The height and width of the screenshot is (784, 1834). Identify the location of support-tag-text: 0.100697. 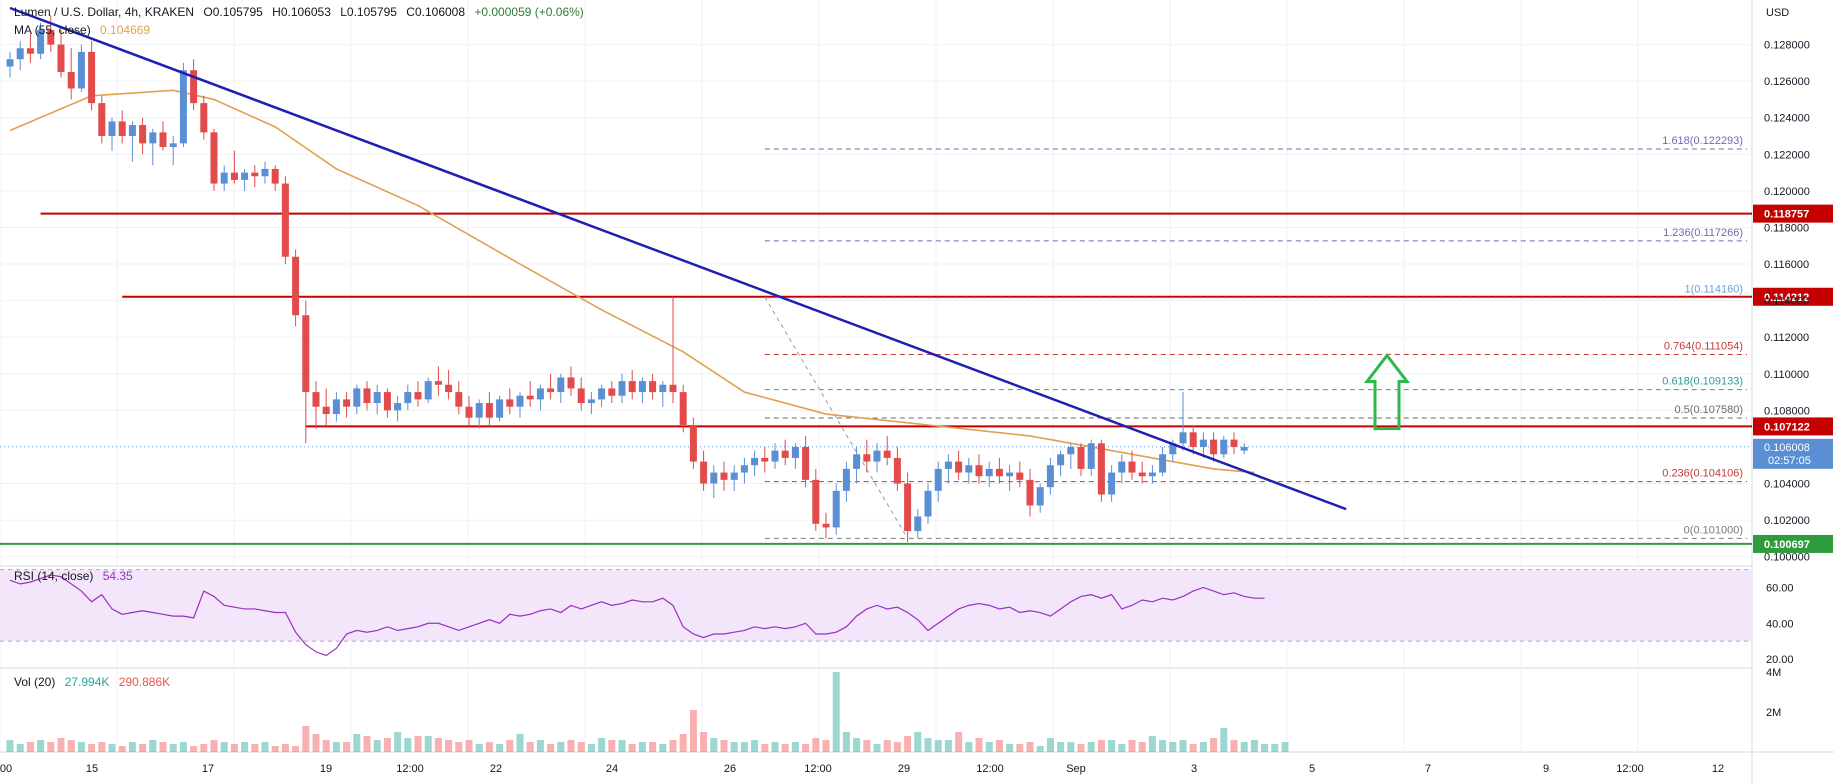
(1787, 545).